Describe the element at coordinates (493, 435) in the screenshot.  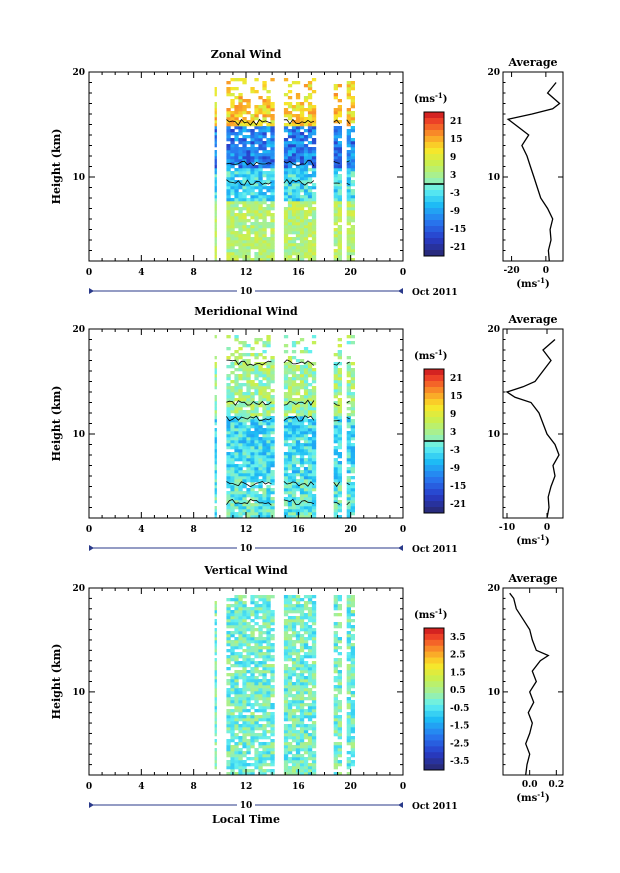
I see `profile-y-tick-label: 10` at that location.